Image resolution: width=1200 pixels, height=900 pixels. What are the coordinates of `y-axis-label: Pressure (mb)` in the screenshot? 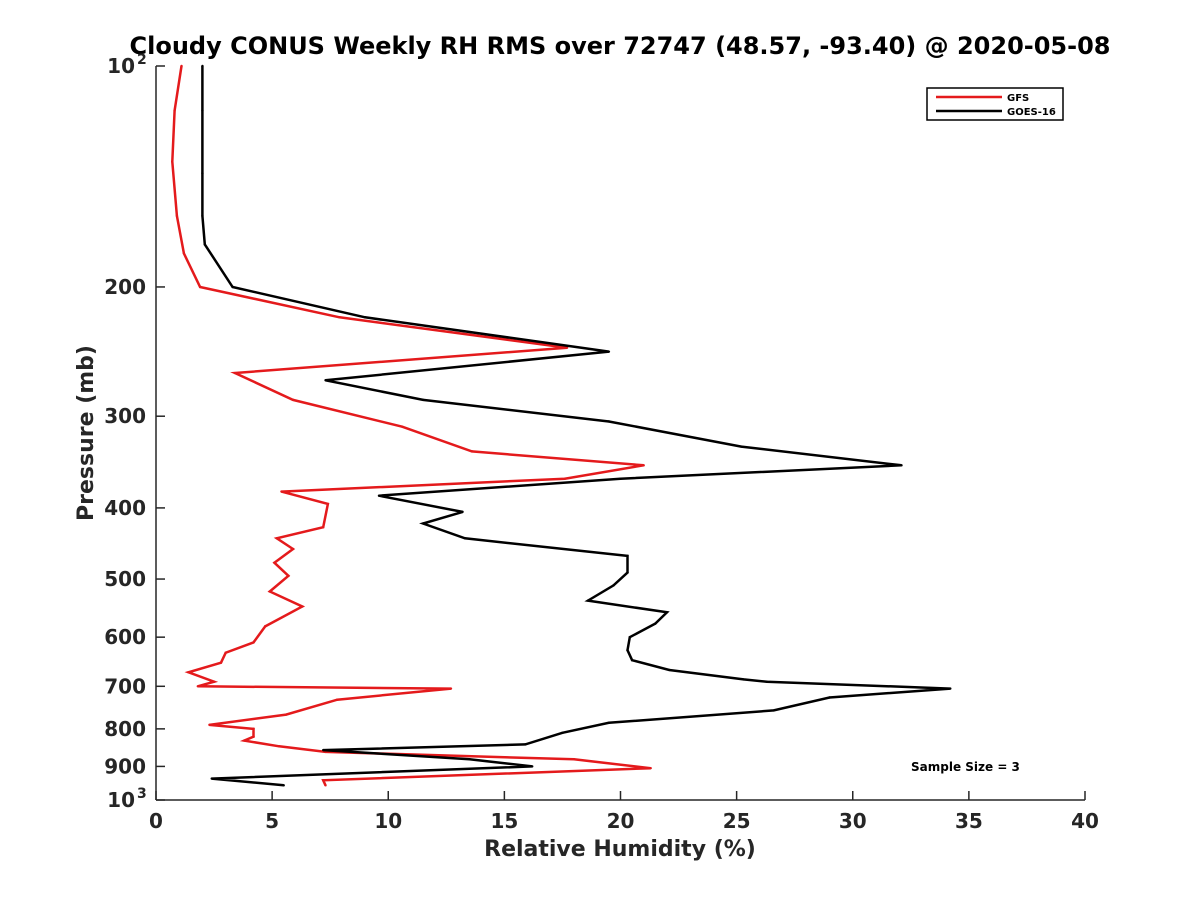 It's located at (86, 433).